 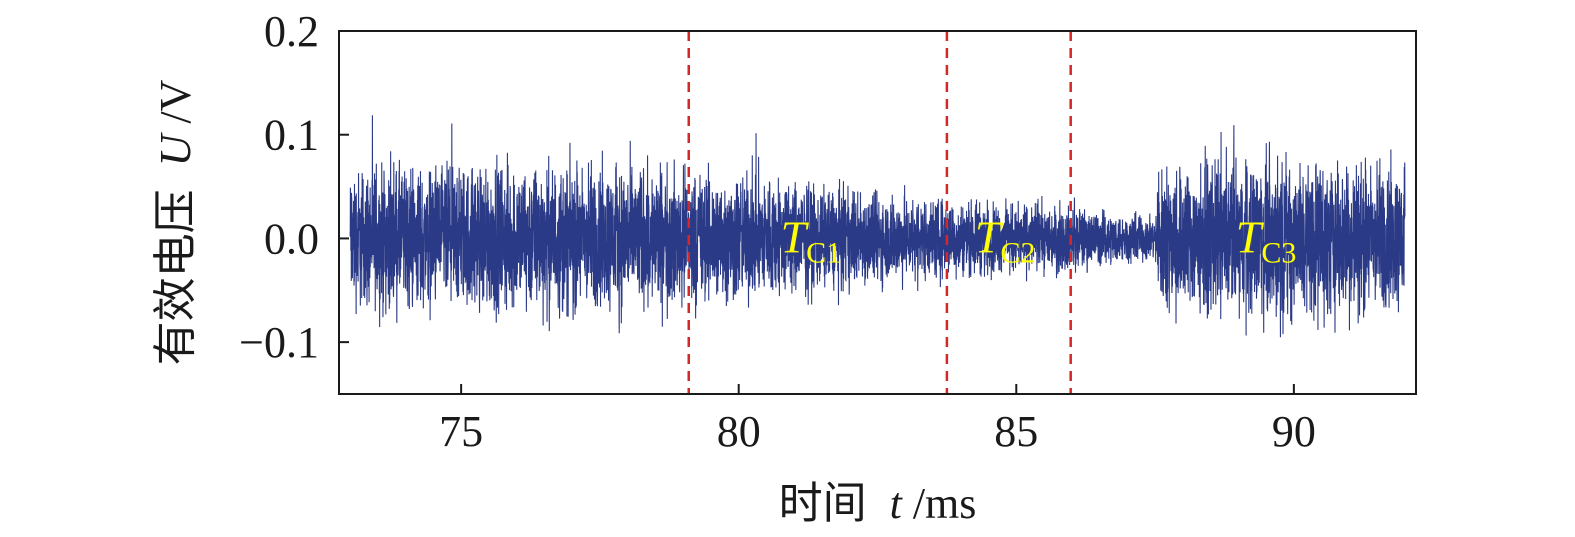 I want to click on y-axis-title: 有效电压 U /V, so click(x=175, y=222).